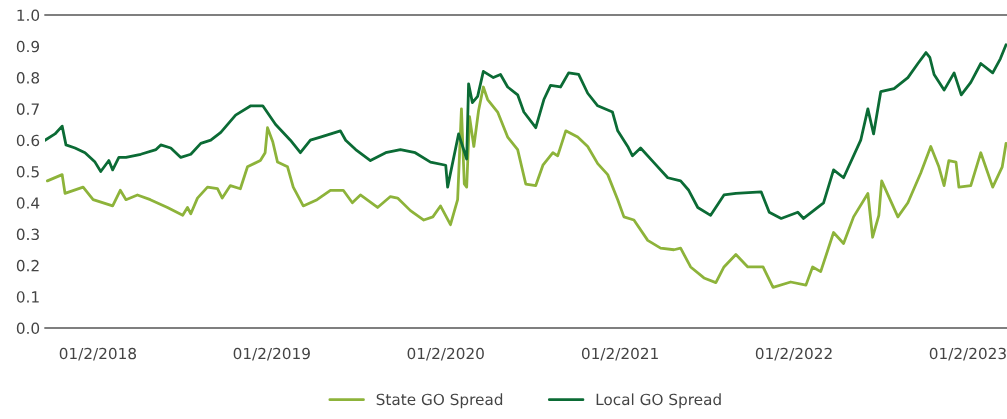 This screenshot has width=1007, height=419. I want to click on y-tick-label: 0.7, so click(27, 109).